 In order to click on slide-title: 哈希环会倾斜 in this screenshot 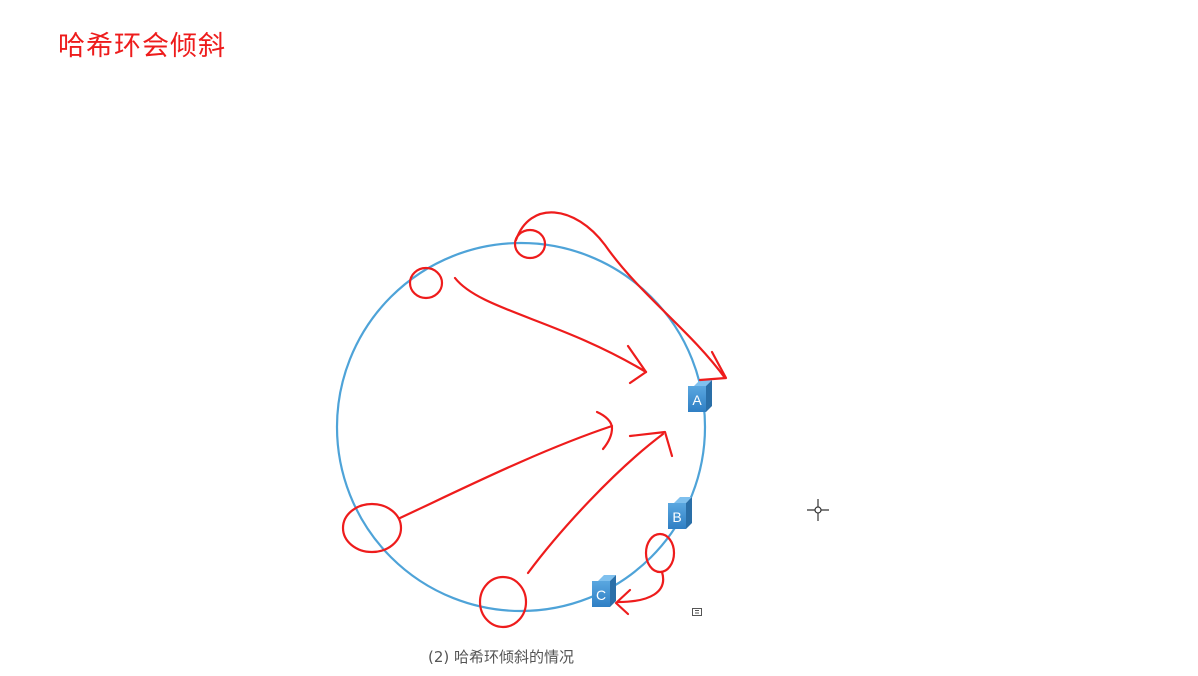, I will do `click(142, 46)`.